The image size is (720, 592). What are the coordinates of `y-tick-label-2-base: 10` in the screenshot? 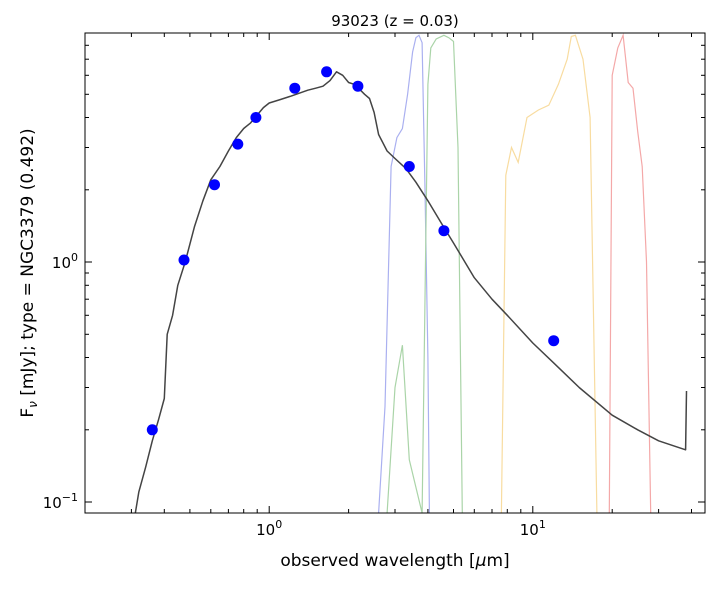 It's located at (61, 263).